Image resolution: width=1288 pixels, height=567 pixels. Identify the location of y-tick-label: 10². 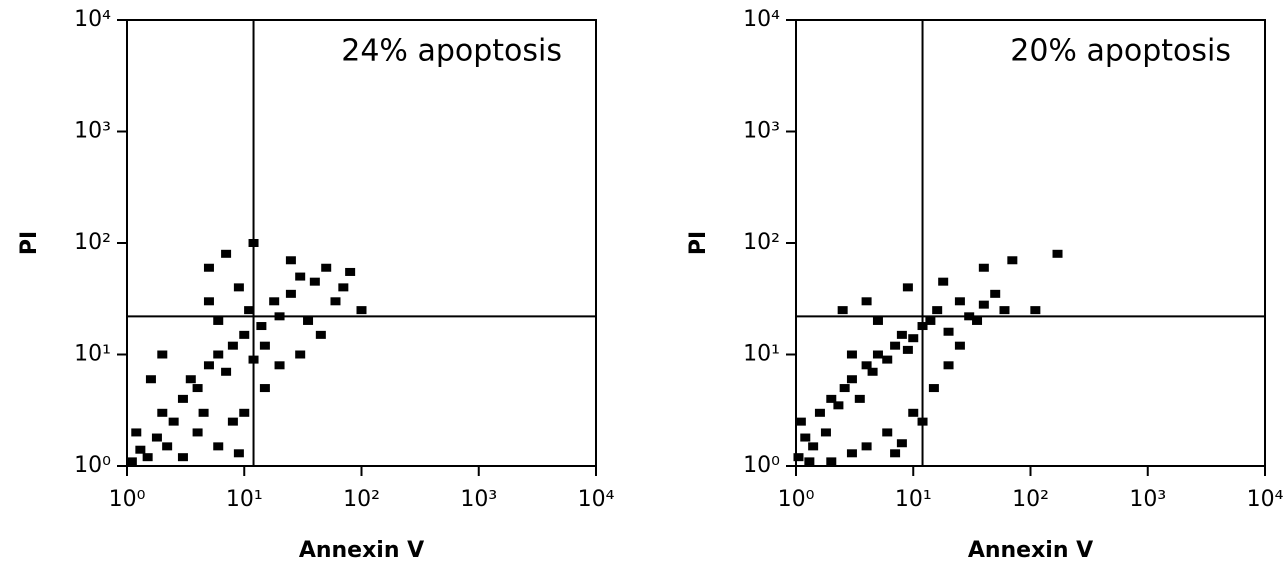
(761, 242).